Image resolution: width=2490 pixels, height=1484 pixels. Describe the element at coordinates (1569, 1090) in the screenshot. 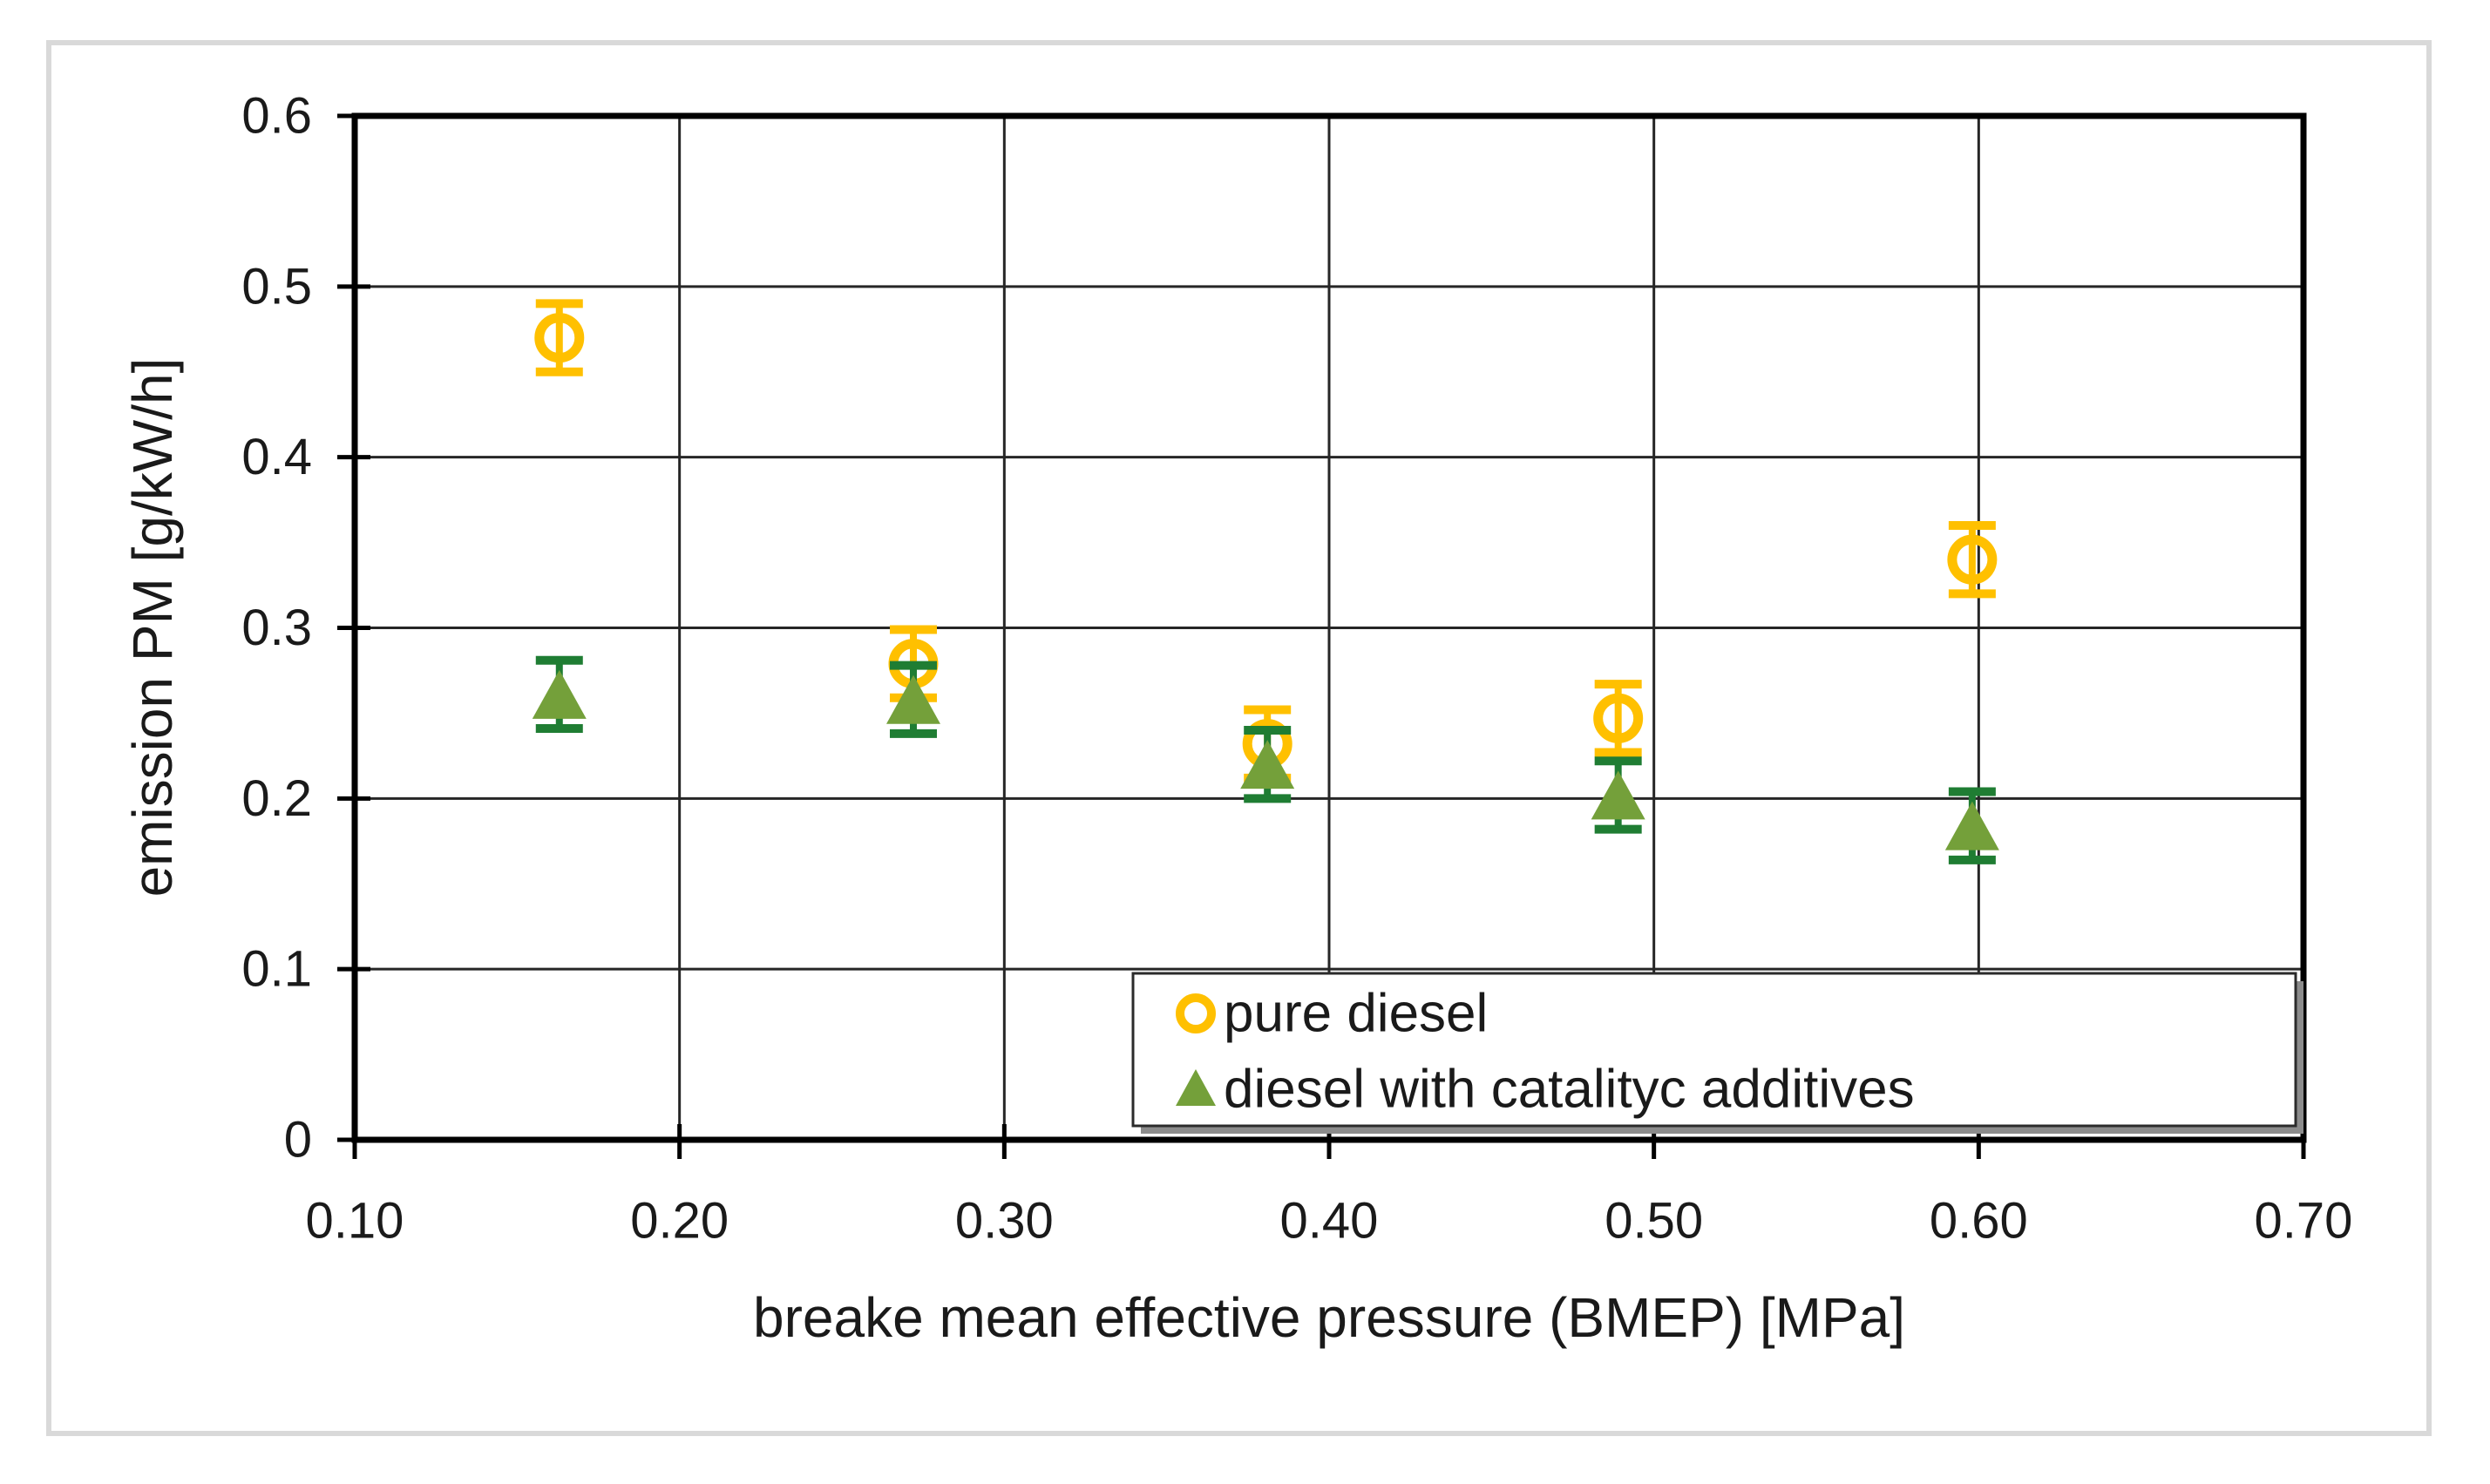

I see `legend-label-diesel-additives: diesel with catalityc additives` at that location.